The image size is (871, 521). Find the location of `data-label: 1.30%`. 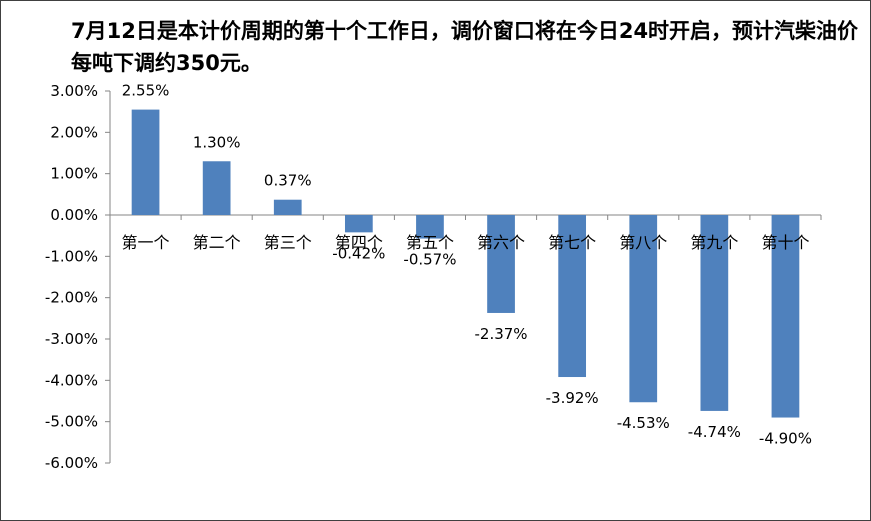

data-label: 1.30% is located at coordinates (217, 142).